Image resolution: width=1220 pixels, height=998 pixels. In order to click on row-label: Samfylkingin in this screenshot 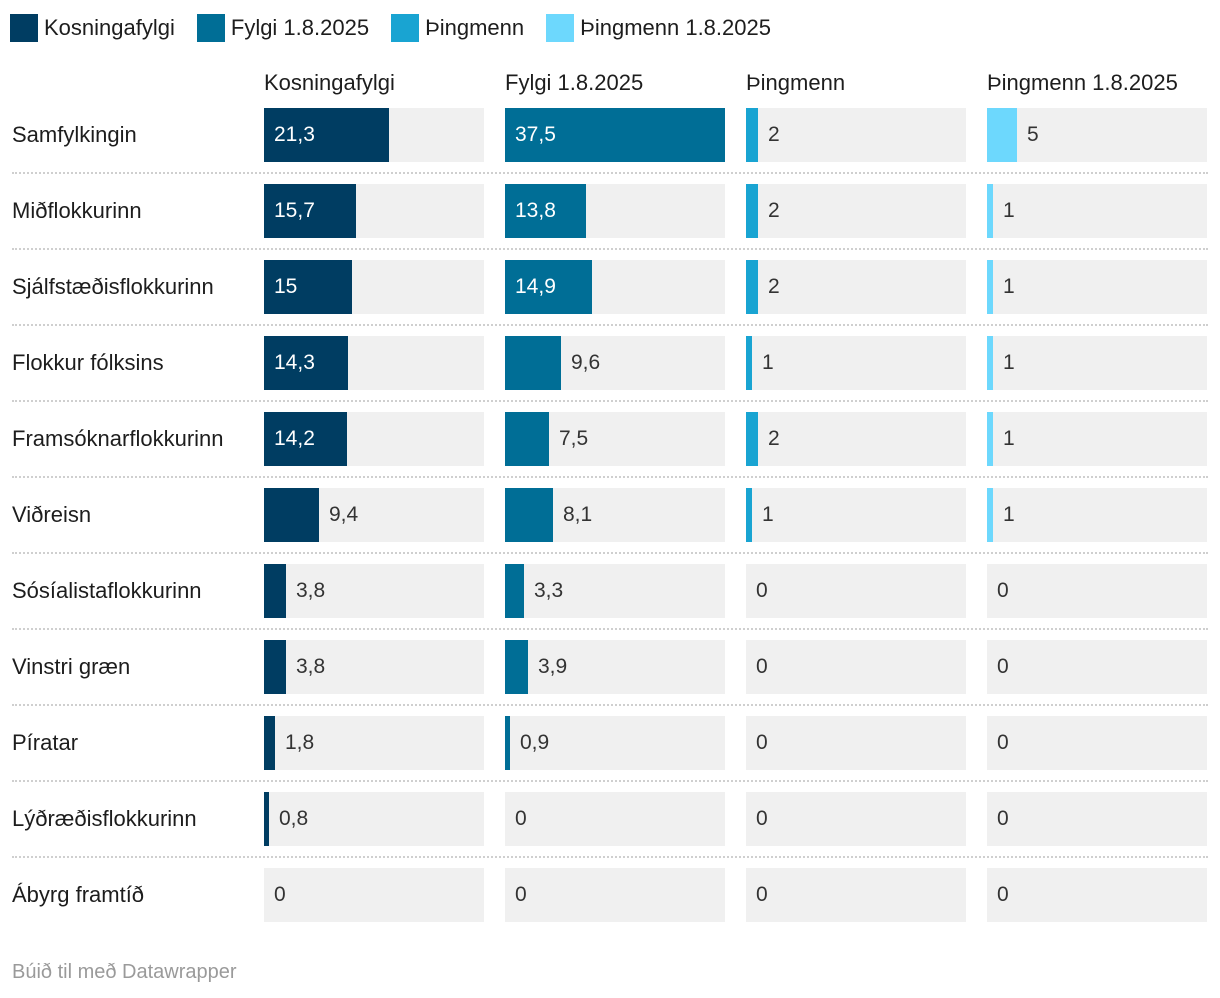, I will do `click(74, 134)`.